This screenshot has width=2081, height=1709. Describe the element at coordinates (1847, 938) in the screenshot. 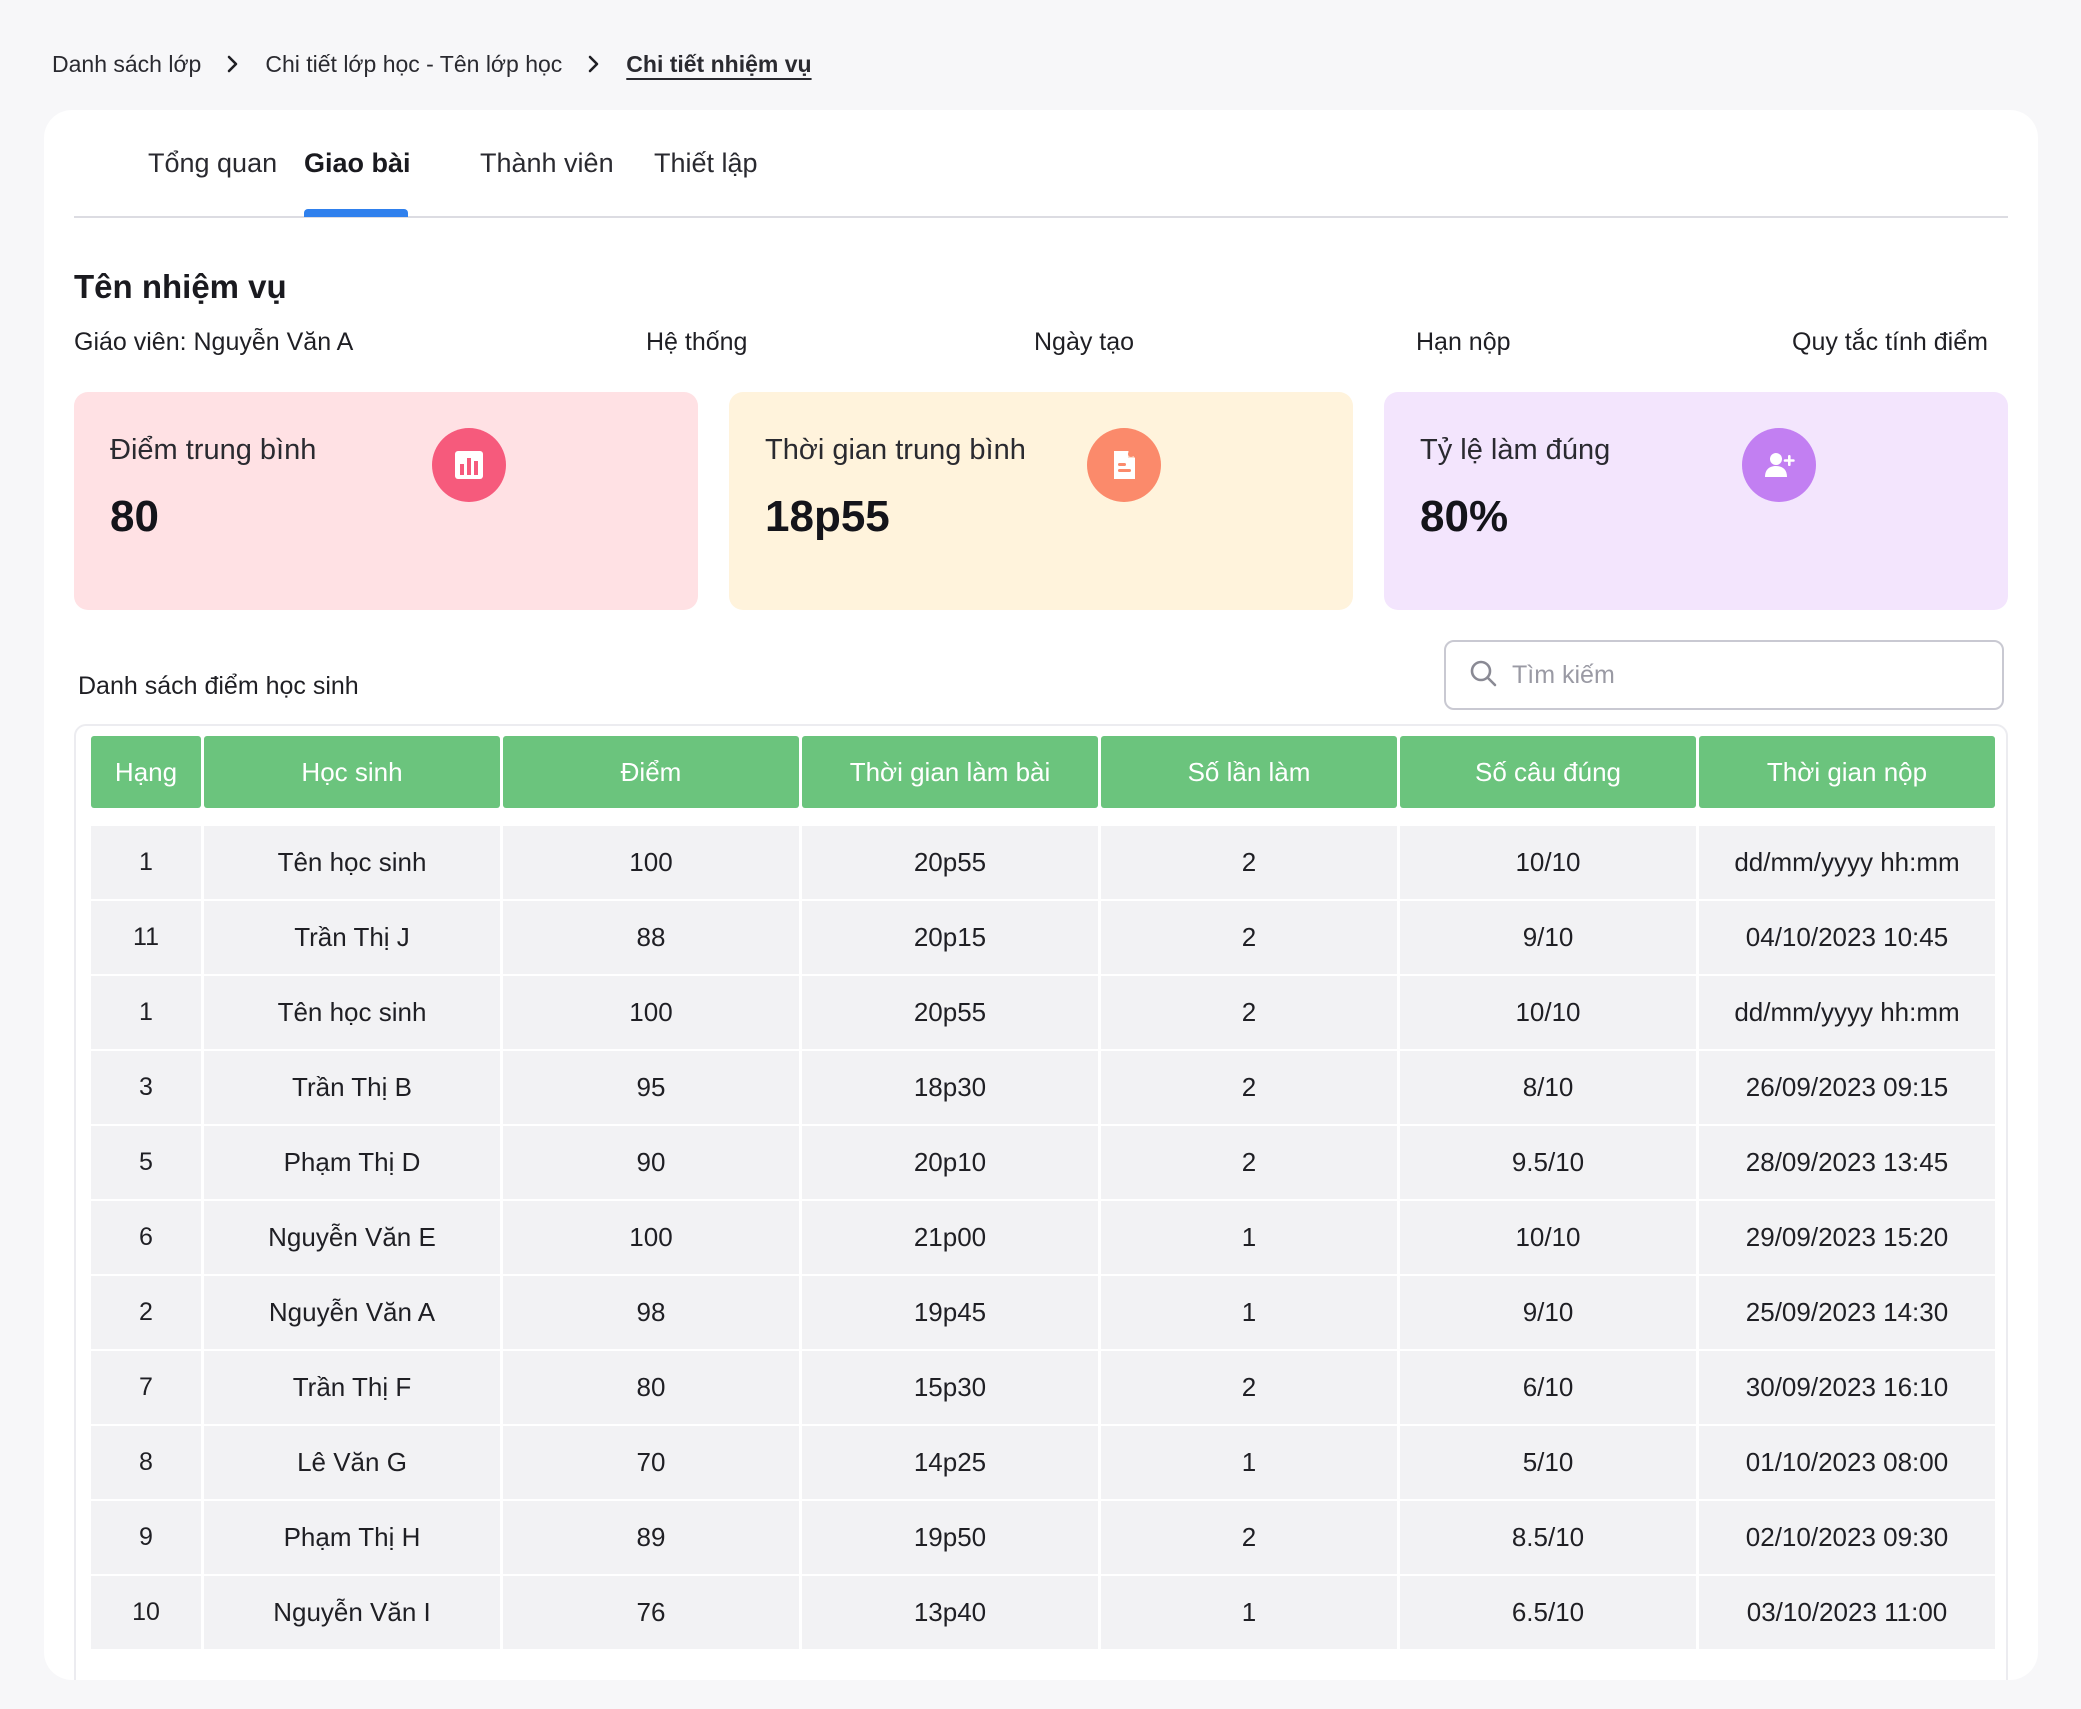

I see `cell-submitted: 04/10/2023 10:45` at that location.